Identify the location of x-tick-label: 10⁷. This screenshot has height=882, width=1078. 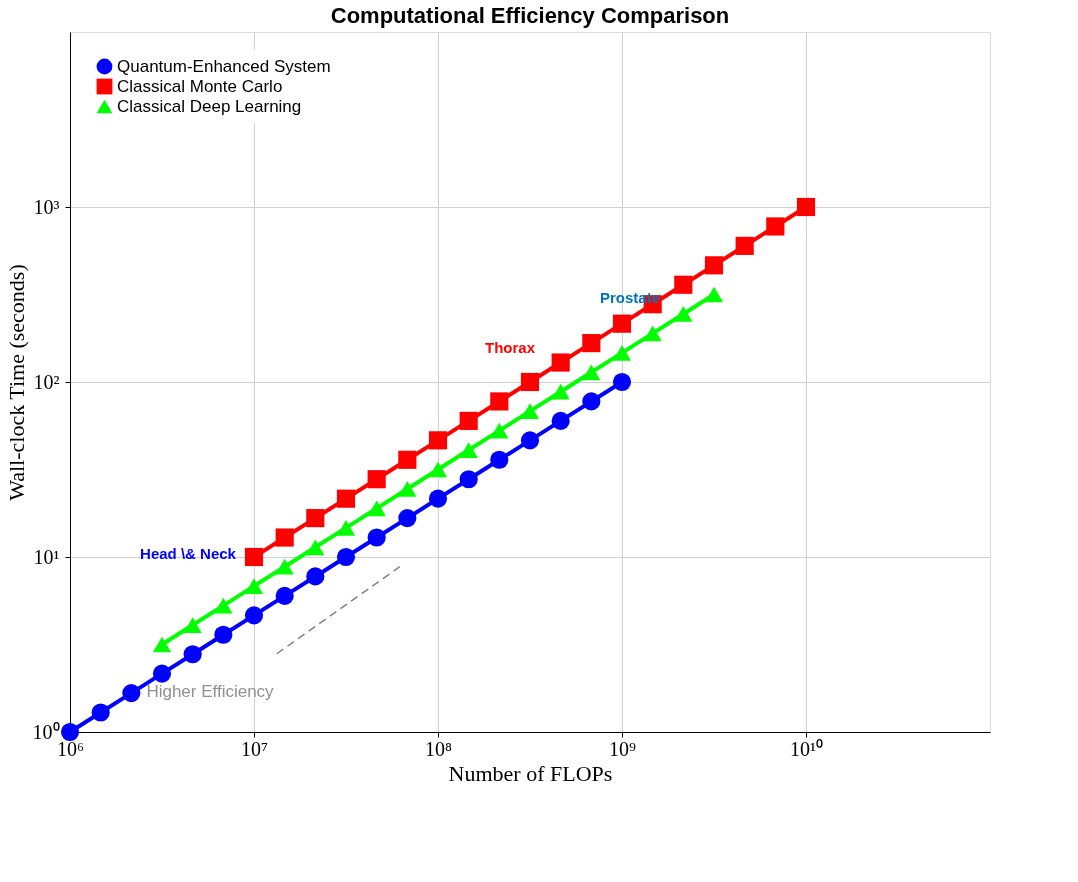
(255, 748).